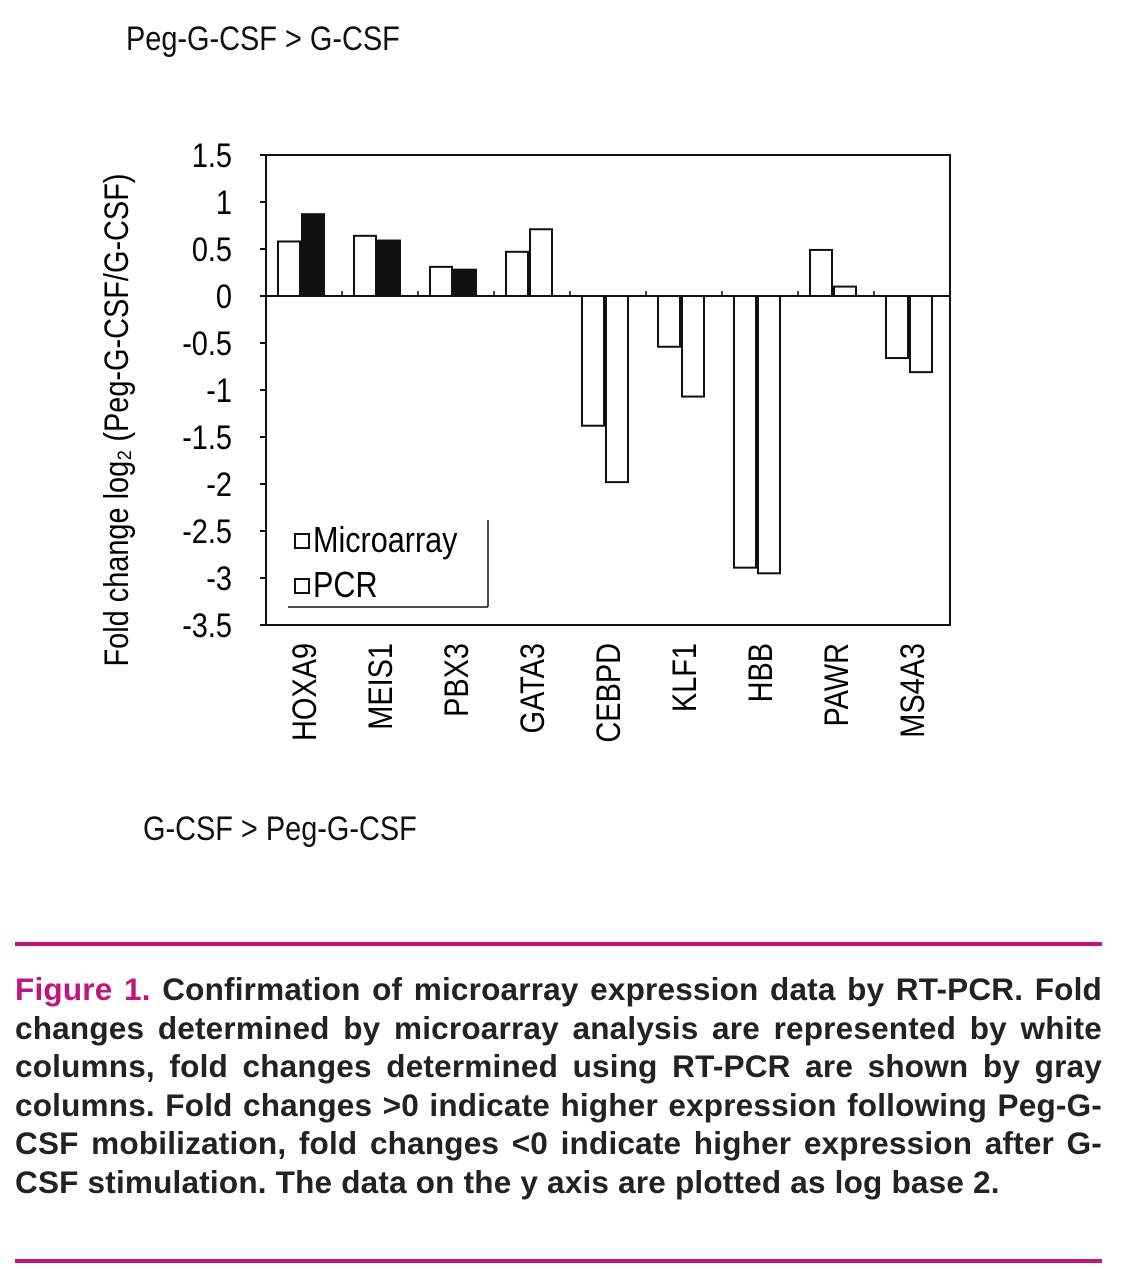 This screenshot has width=1140, height=1280. I want to click on y-tick-label: -0.5, so click(207, 343).